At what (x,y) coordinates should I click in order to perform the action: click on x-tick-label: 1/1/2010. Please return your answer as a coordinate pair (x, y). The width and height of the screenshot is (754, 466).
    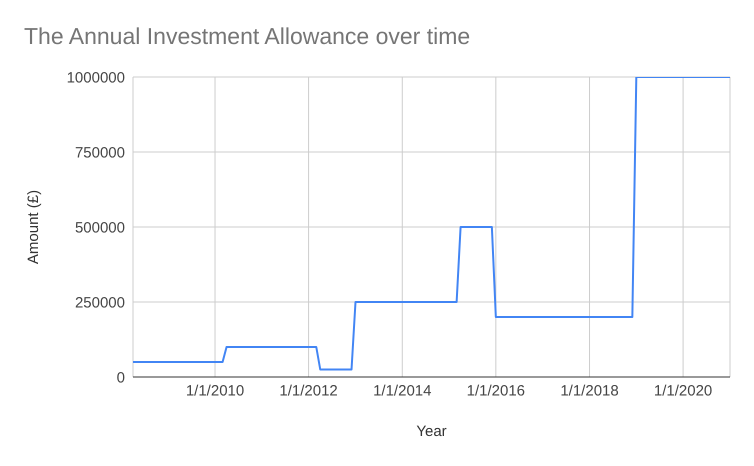
    Looking at the image, I should click on (215, 391).